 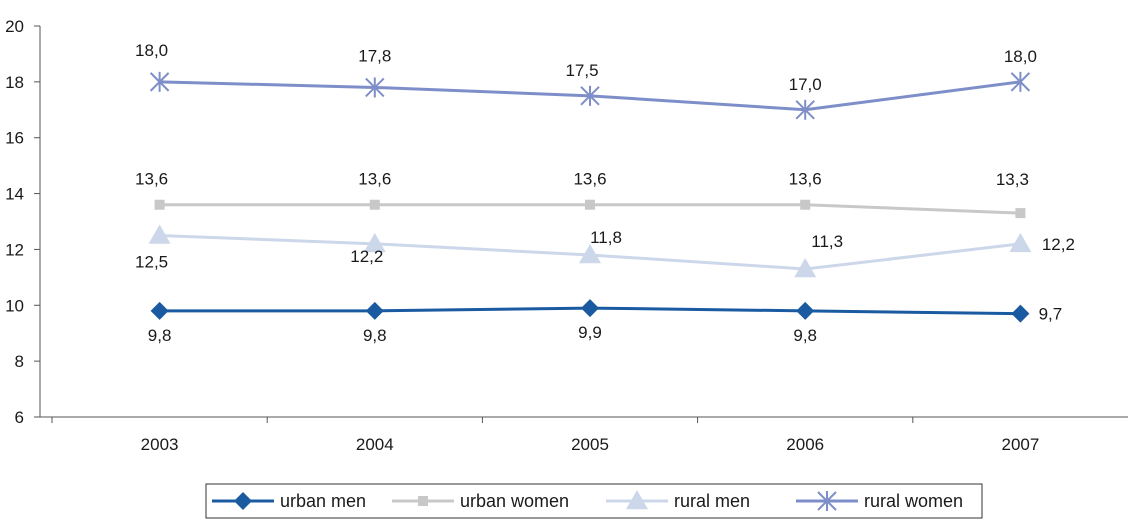 I want to click on x-tick-label: 2003, so click(x=160, y=444).